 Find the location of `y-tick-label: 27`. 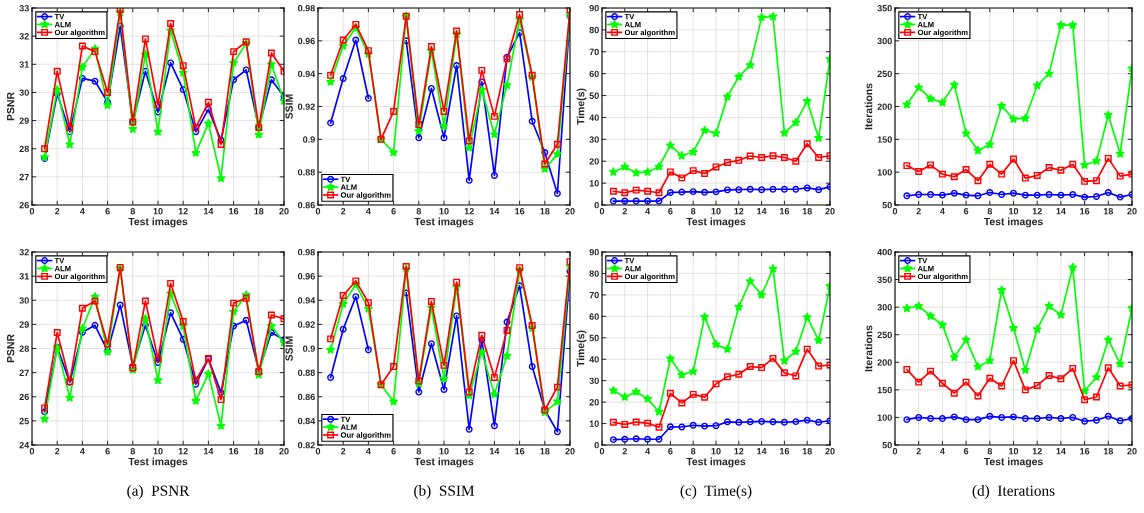

y-tick-label: 27 is located at coordinates (24, 177).